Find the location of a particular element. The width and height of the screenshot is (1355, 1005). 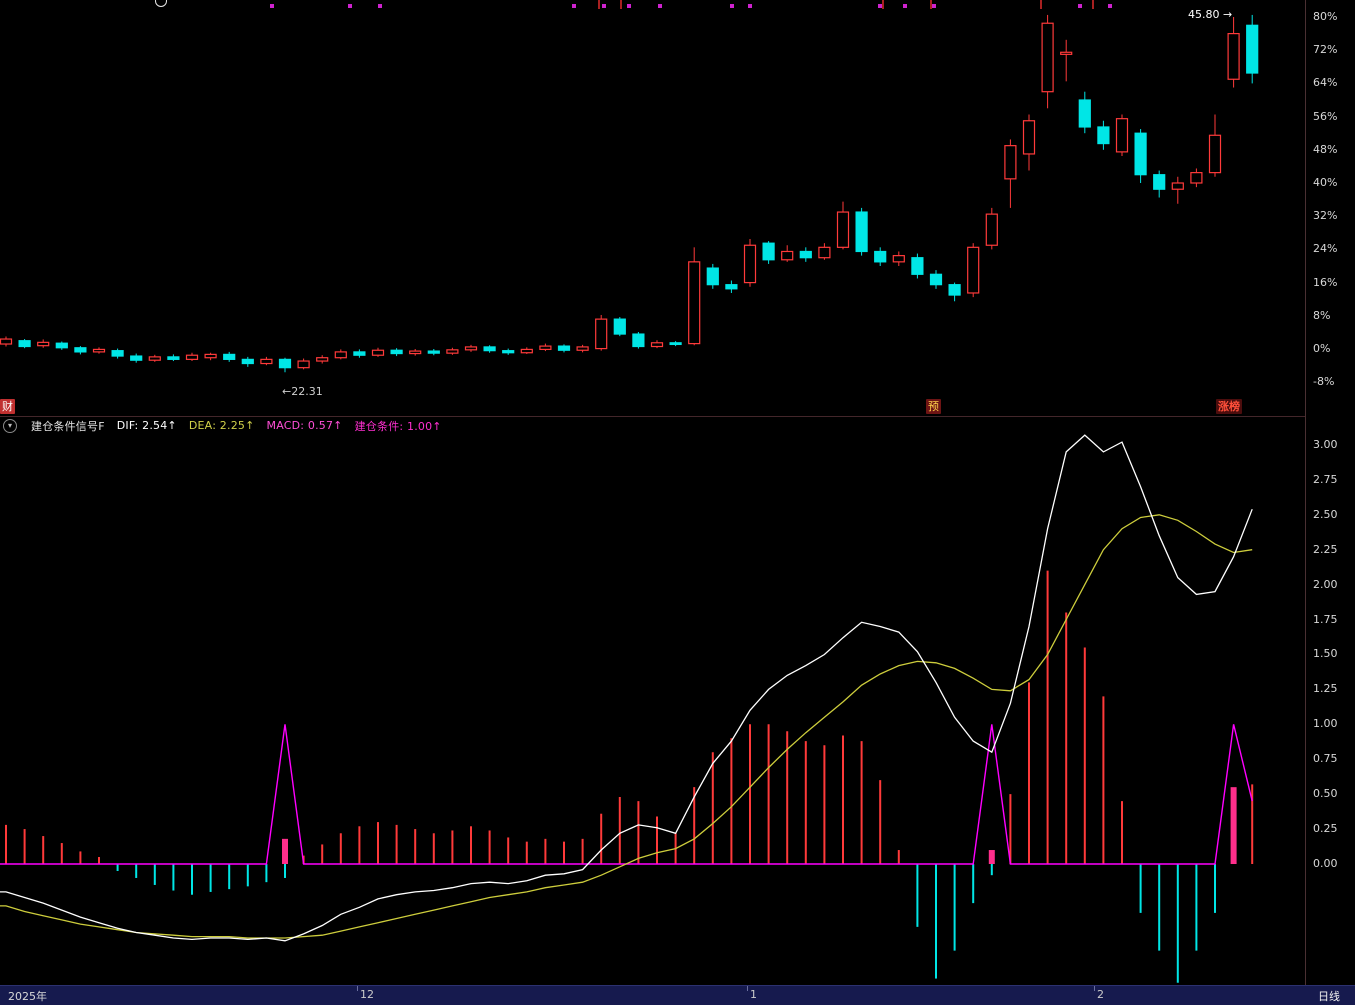

year-label: 2025年 is located at coordinates (27, 996).